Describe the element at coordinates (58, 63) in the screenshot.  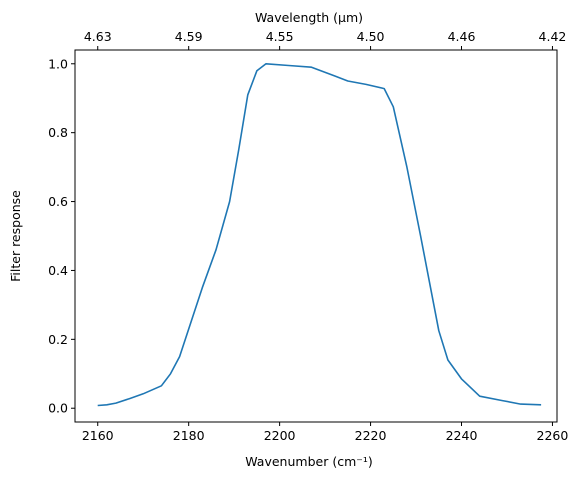
I see `y-tick-label: 1.0` at that location.